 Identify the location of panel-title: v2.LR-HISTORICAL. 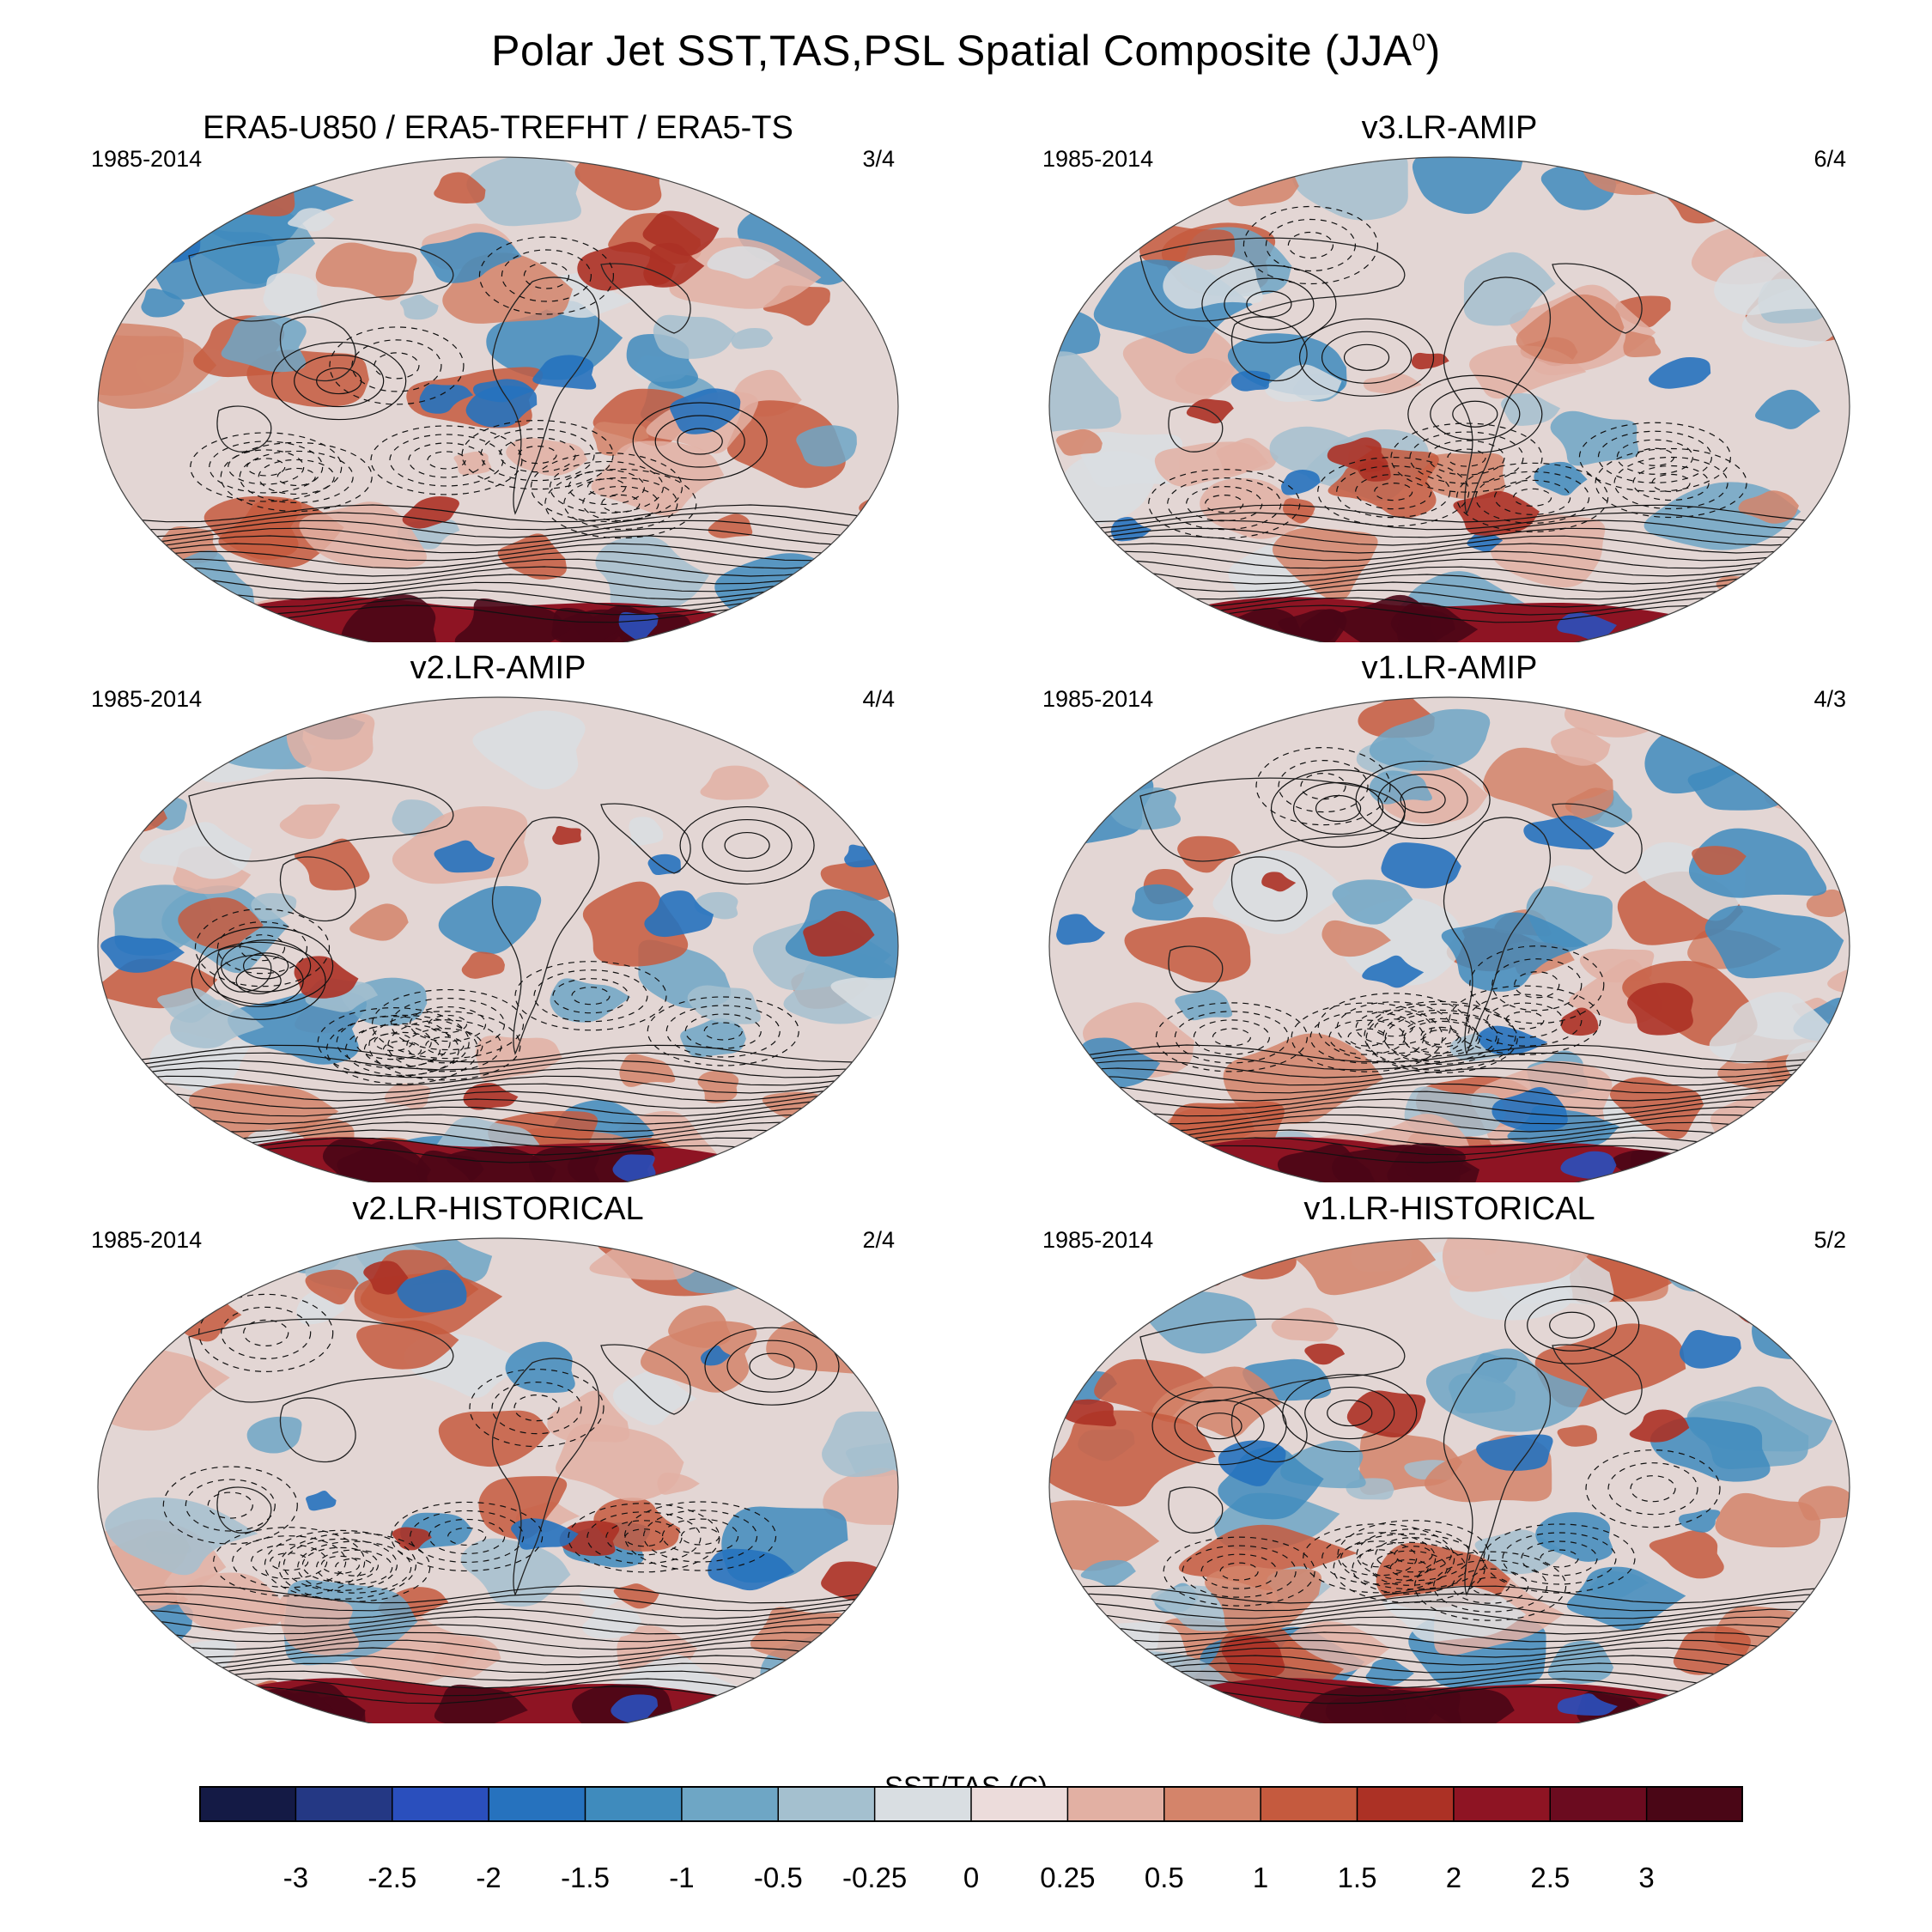
(498, 1209).